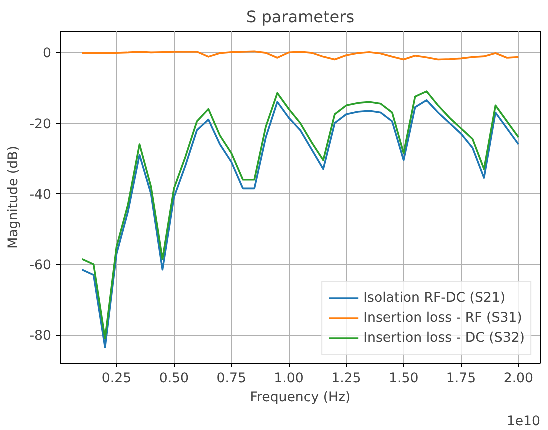  Describe the element at coordinates (404, 379) in the screenshot. I see `x-tick-label: 1.50` at that location.